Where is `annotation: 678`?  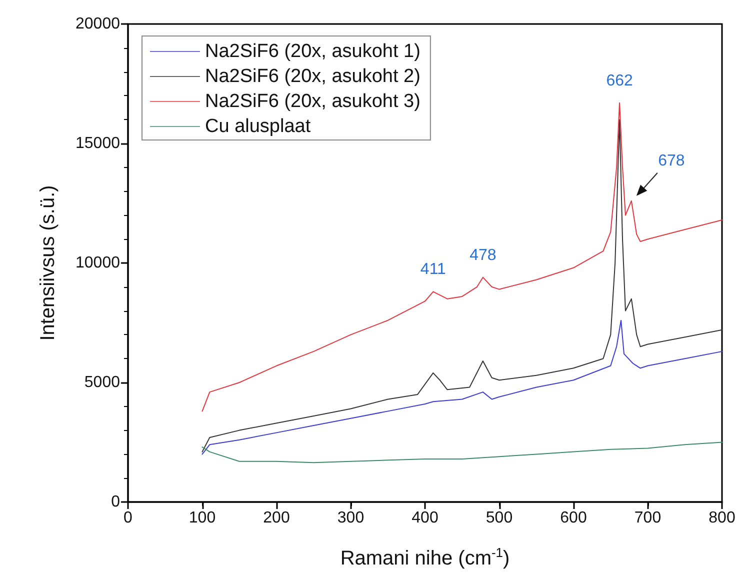
annotation: 678 is located at coordinates (671, 161).